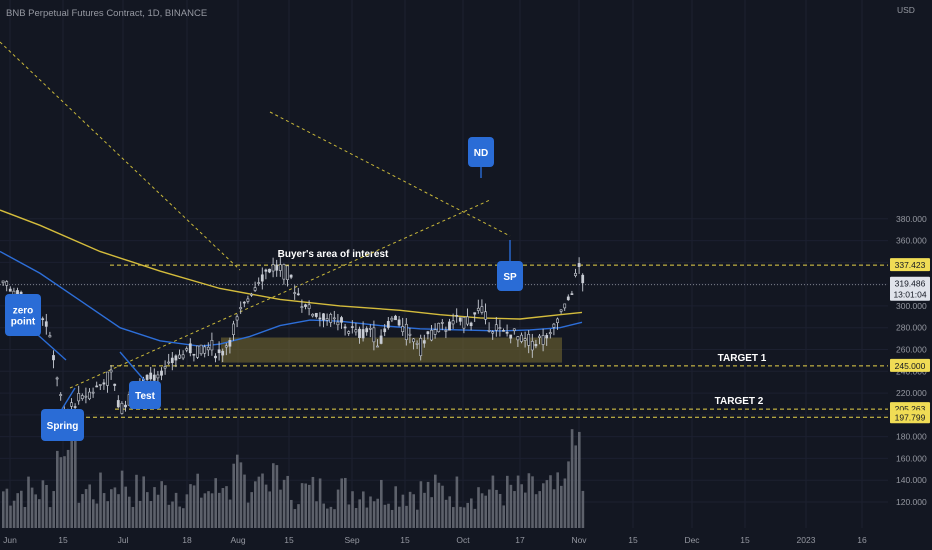 Image resolution: width=932 pixels, height=550 pixels. What do you see at coordinates (52, 347) in the screenshot?
I see `callout-zero-point-pointer` at bounding box center [52, 347].